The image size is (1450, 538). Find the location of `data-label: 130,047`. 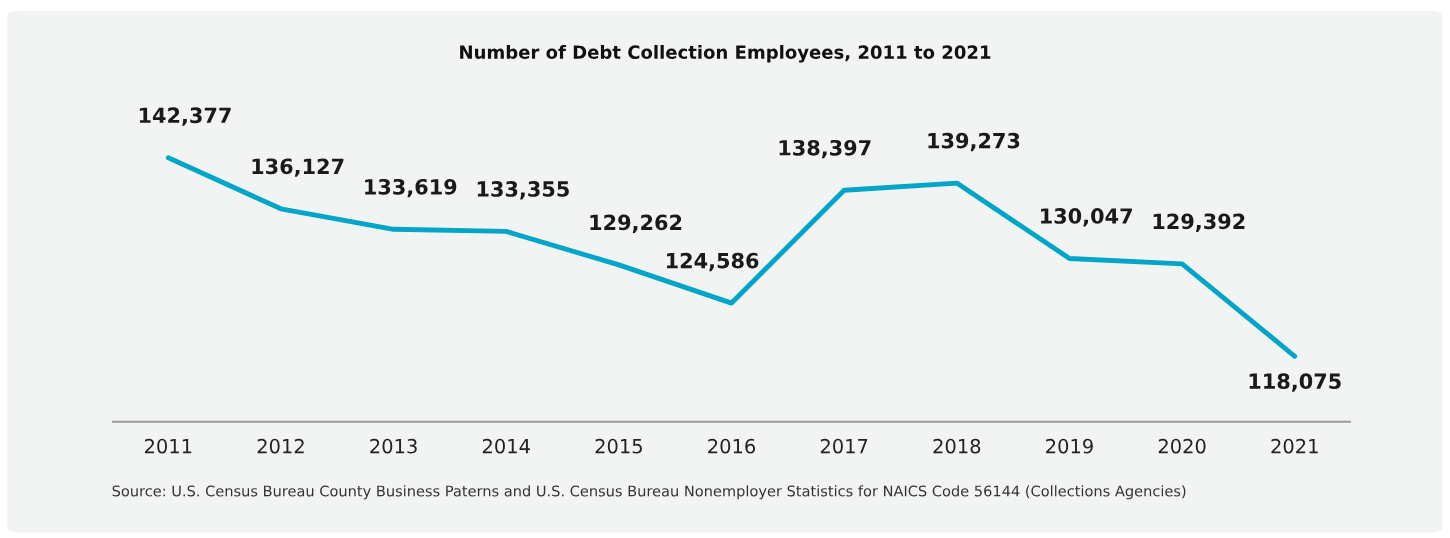

data-label: 130,047 is located at coordinates (1086, 217).